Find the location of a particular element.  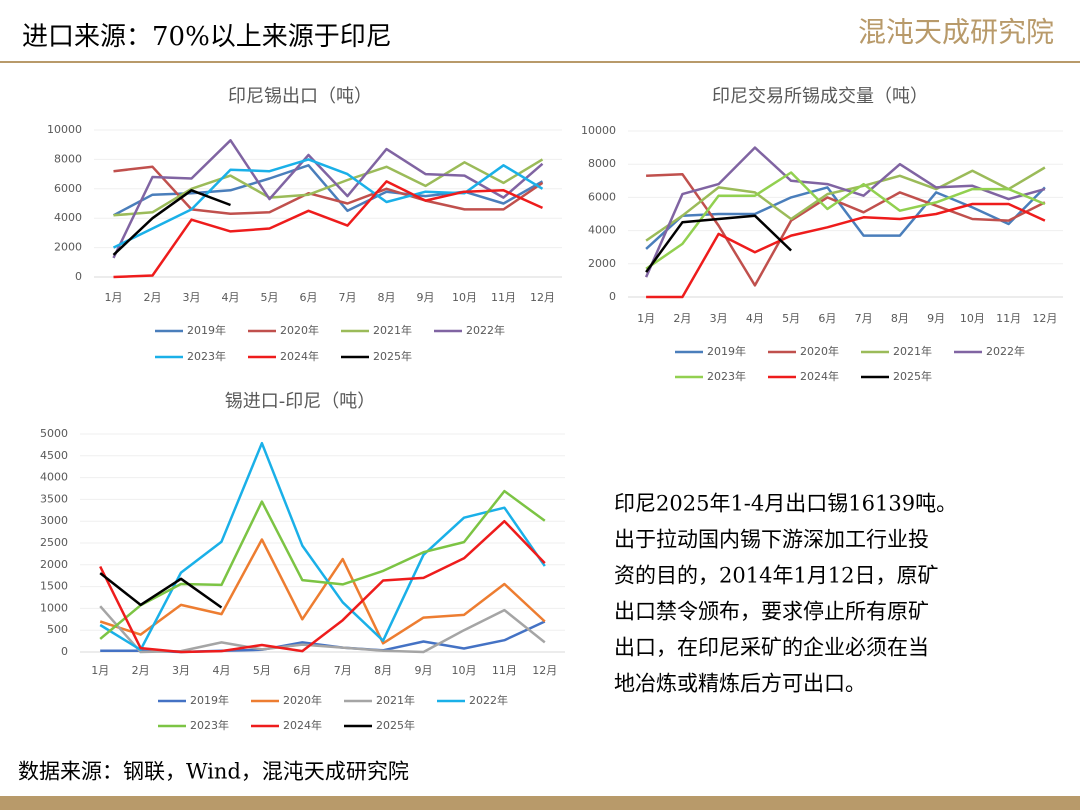

source: 数据来源：钢联，Wind，混沌天成研究院 is located at coordinates (213, 772).